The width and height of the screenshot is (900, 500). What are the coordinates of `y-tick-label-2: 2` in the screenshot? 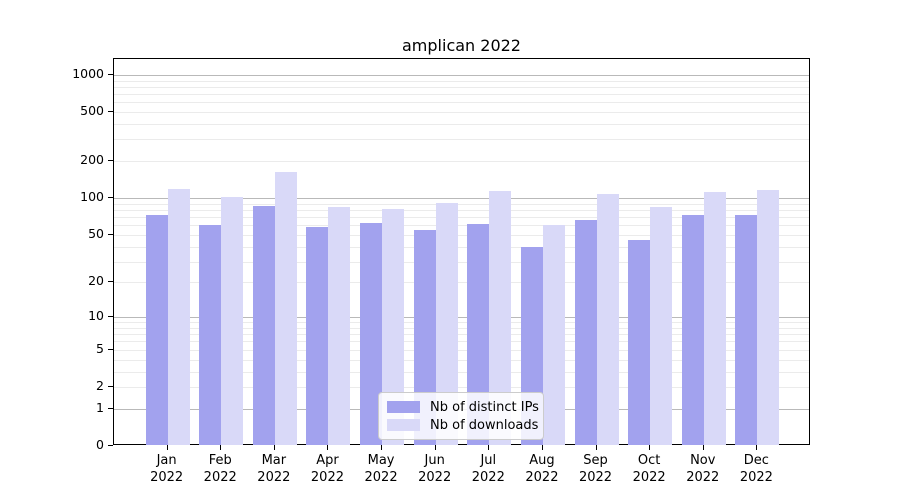 It's located at (100, 385).